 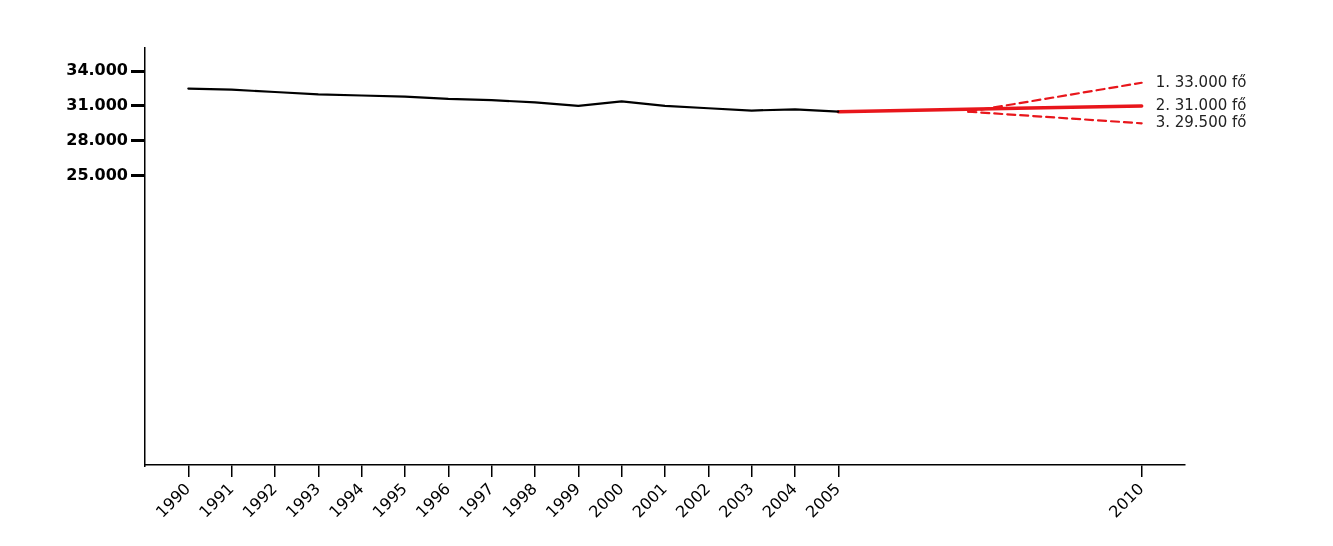 What do you see at coordinates (1201, 122) in the screenshot?
I see `annotation: 3. 29.500 fő` at bounding box center [1201, 122].